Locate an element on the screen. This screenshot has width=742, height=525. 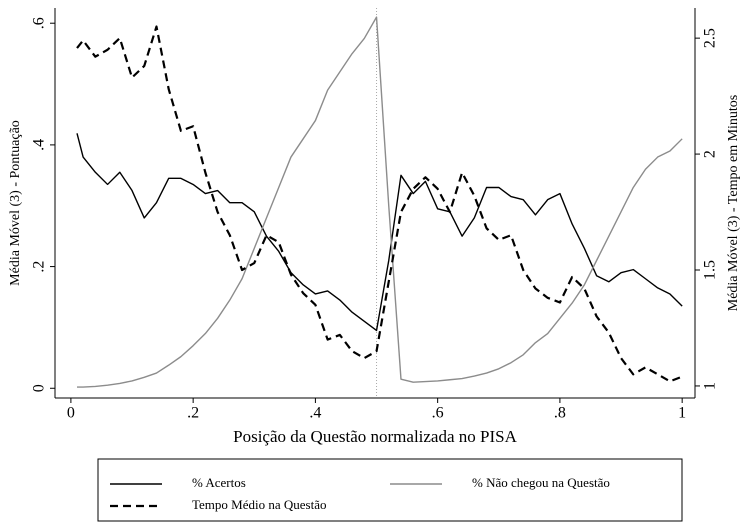
y-tick-label: .6 is located at coordinates (39, 23).